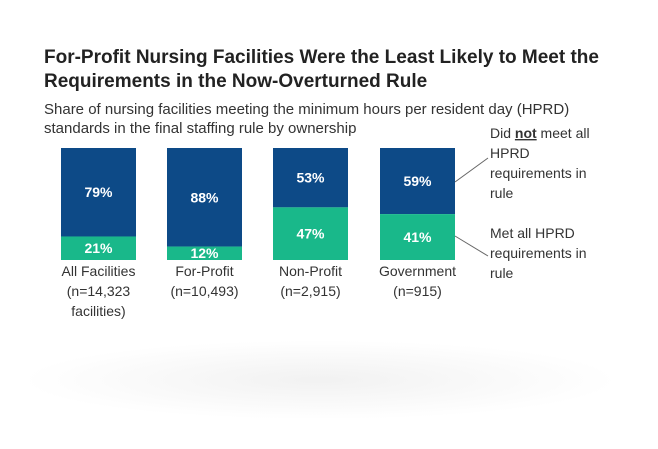 The width and height of the screenshot is (658, 449). I want to click on category-label-3: Government, so click(417, 271).